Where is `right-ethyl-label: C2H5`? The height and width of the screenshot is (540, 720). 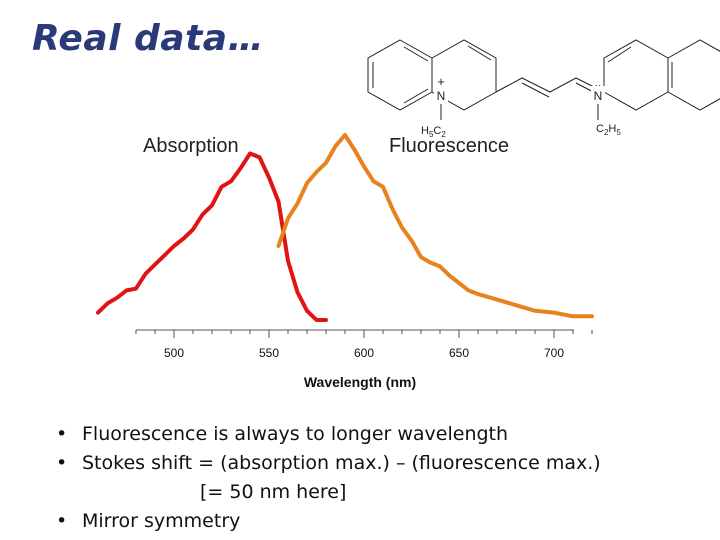 right-ethyl-label: C2H5 is located at coordinates (608, 130).